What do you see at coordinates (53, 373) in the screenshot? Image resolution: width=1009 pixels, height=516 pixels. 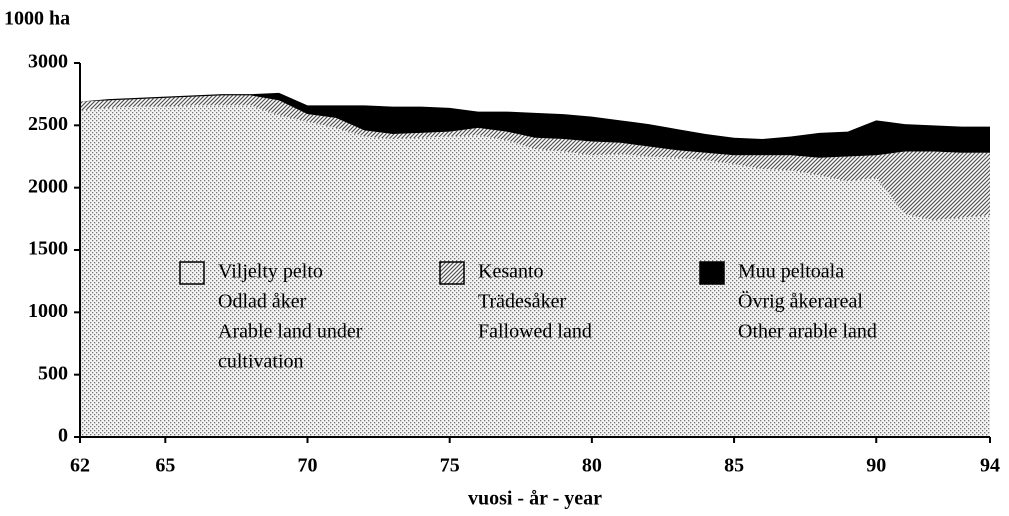 I see `y-tick-label: 500` at bounding box center [53, 373].